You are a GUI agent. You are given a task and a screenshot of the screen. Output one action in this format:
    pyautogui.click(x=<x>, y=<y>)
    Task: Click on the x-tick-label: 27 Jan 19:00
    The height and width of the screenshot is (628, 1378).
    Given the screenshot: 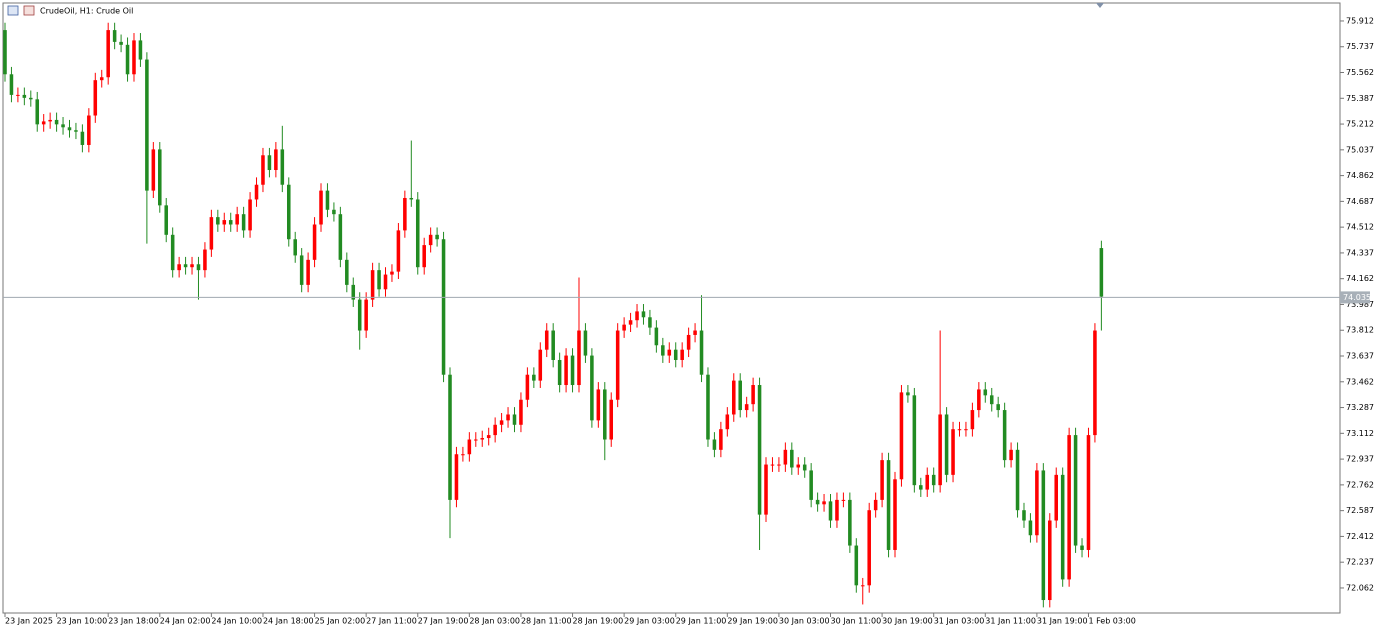 What is the action you would take?
    pyautogui.click(x=443, y=621)
    